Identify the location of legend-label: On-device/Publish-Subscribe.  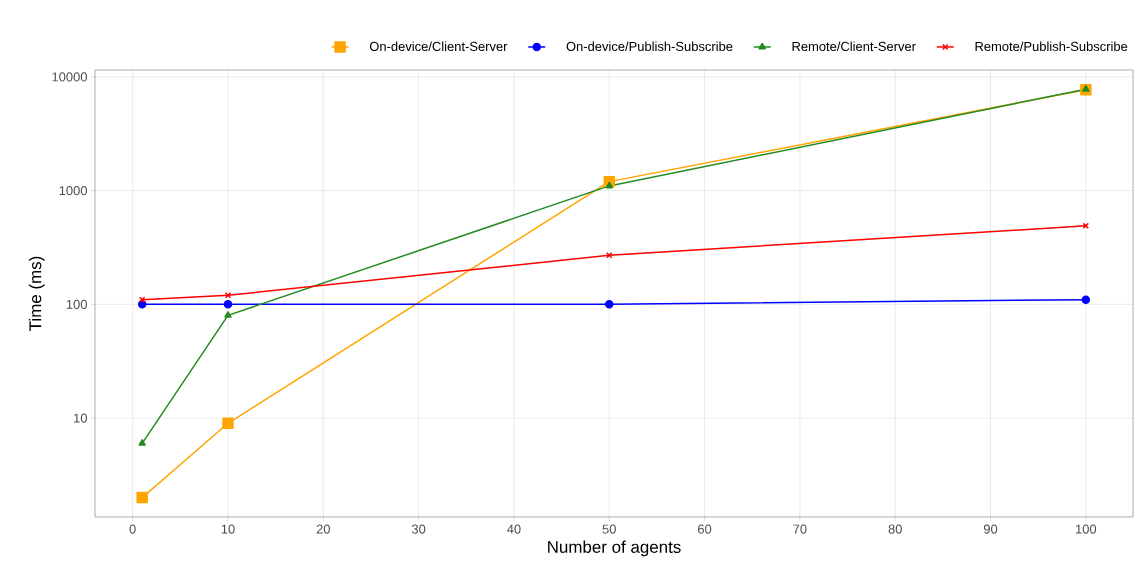
(649, 46).